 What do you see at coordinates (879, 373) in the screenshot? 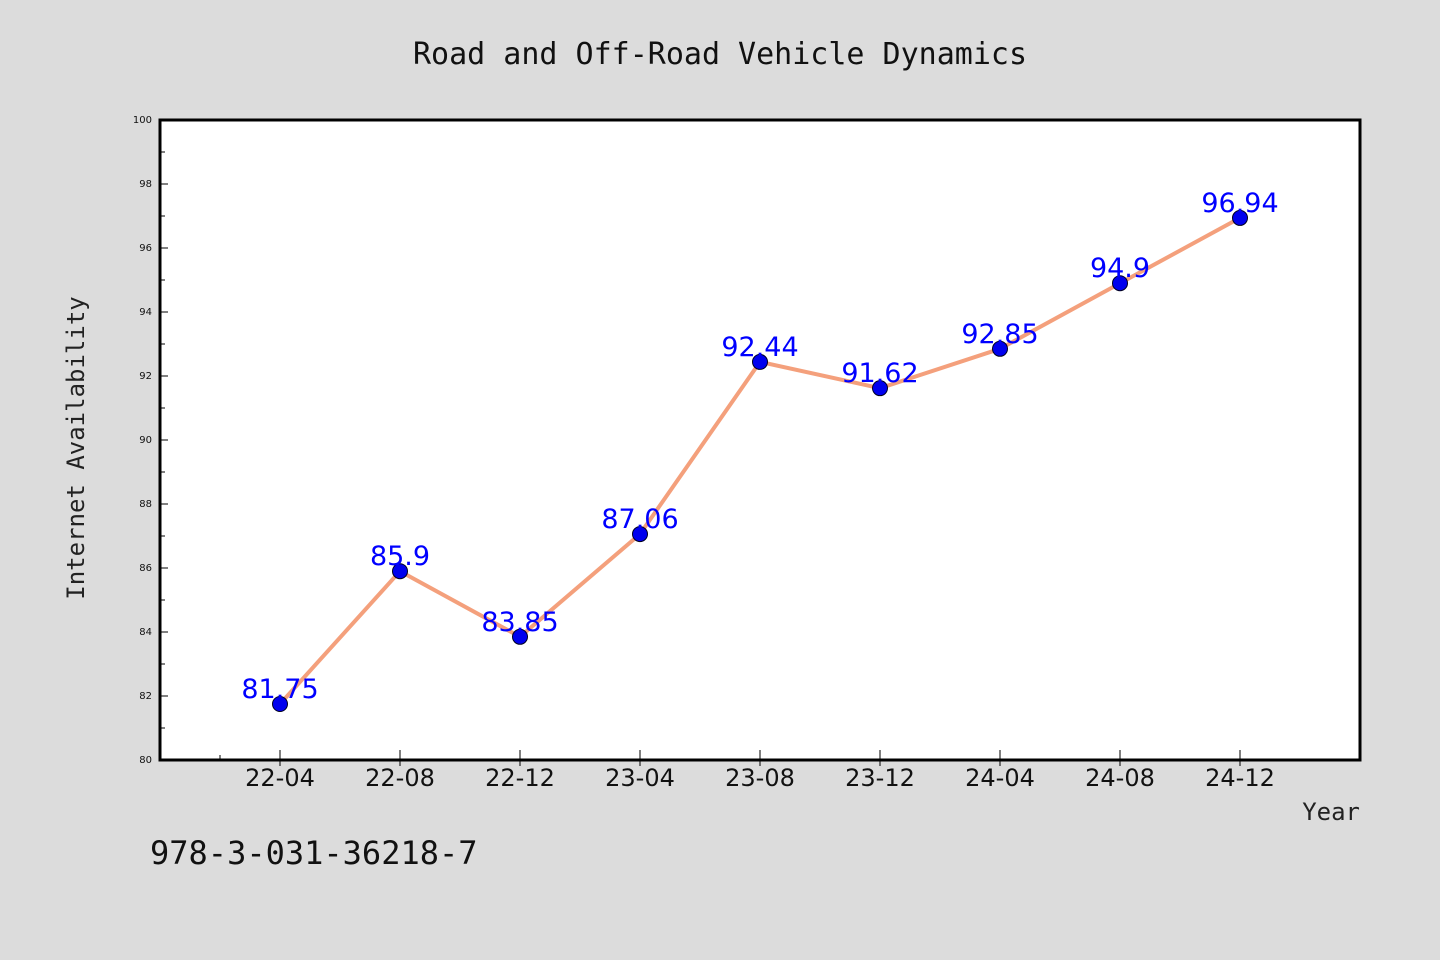
I see `data-label: 91.62` at bounding box center [879, 373].